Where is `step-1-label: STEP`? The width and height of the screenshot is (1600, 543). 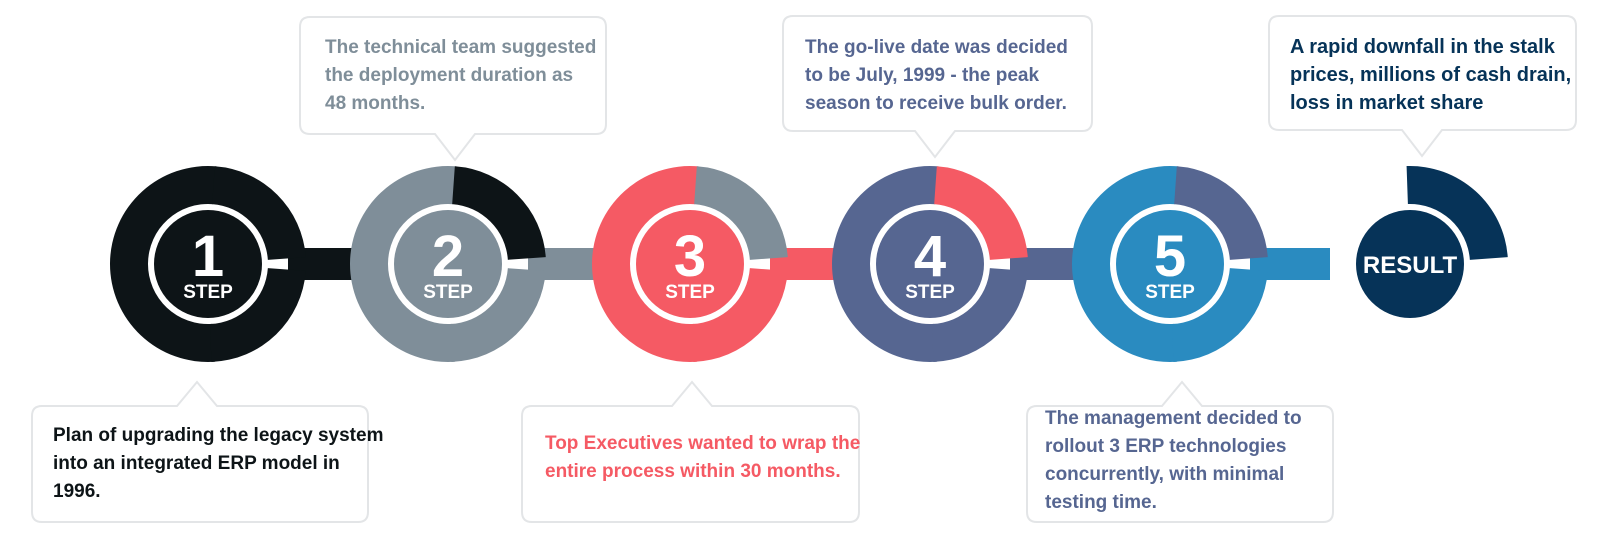
step-1-label: STEP is located at coordinates (208, 292).